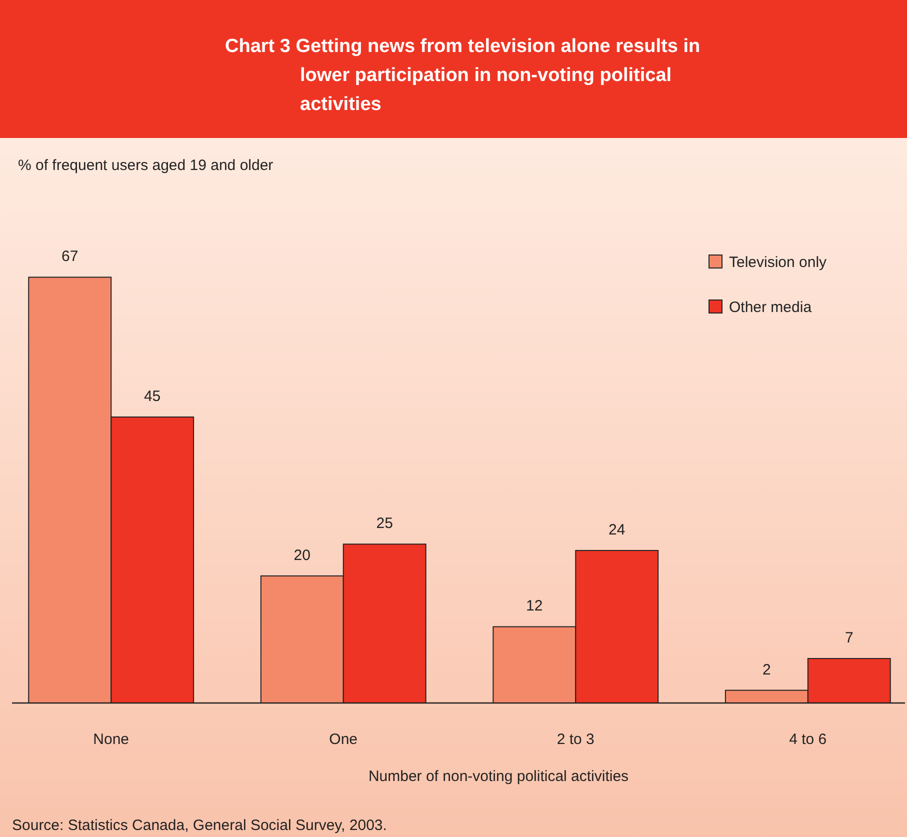 This screenshot has height=837, width=907. What do you see at coordinates (808, 739) in the screenshot?
I see `x-tick-label: 4 to 6` at bounding box center [808, 739].